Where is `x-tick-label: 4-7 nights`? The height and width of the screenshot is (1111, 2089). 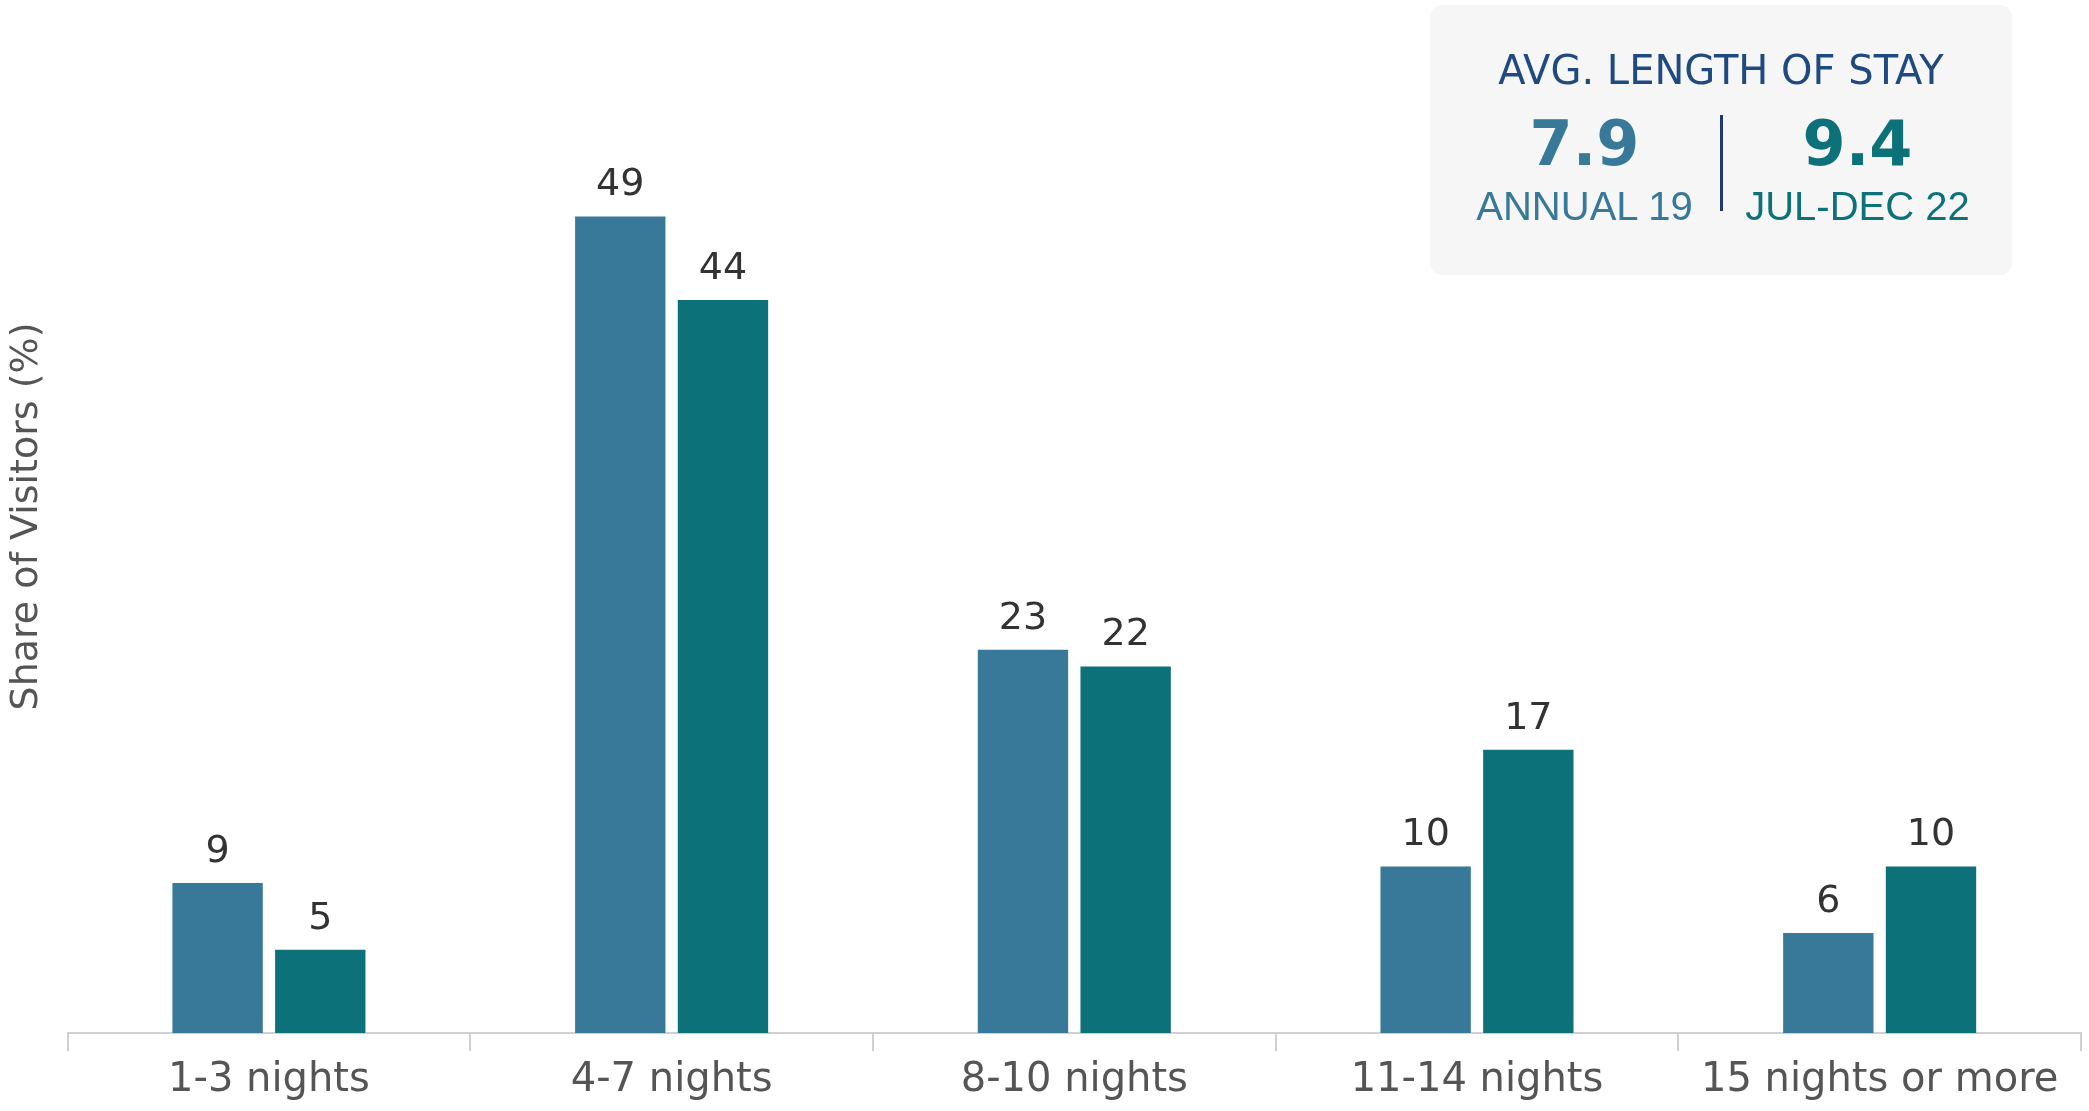
x-tick-label: 4-7 nights is located at coordinates (671, 1077).